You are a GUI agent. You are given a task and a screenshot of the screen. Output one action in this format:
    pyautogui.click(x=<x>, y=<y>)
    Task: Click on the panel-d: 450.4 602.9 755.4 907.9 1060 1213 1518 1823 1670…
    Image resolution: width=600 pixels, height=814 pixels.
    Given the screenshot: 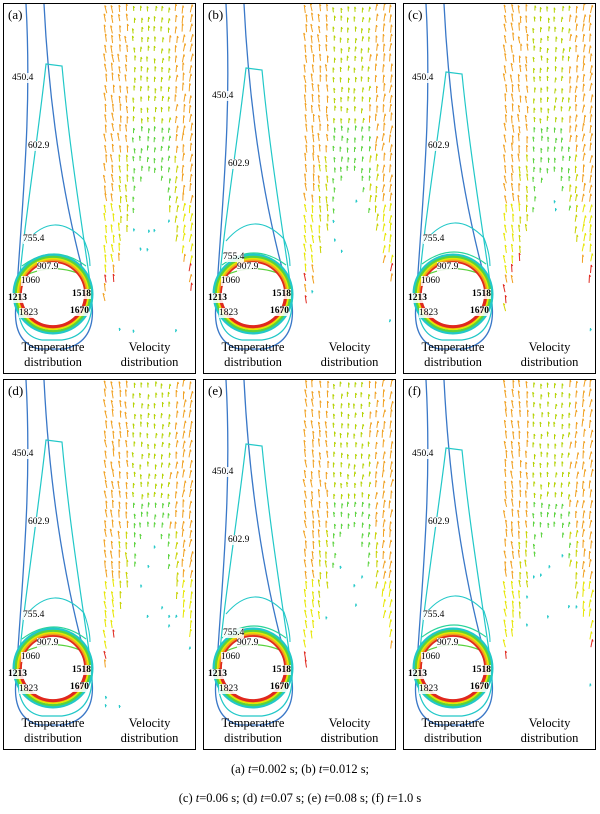 What is the action you would take?
    pyautogui.click(x=99, y=564)
    